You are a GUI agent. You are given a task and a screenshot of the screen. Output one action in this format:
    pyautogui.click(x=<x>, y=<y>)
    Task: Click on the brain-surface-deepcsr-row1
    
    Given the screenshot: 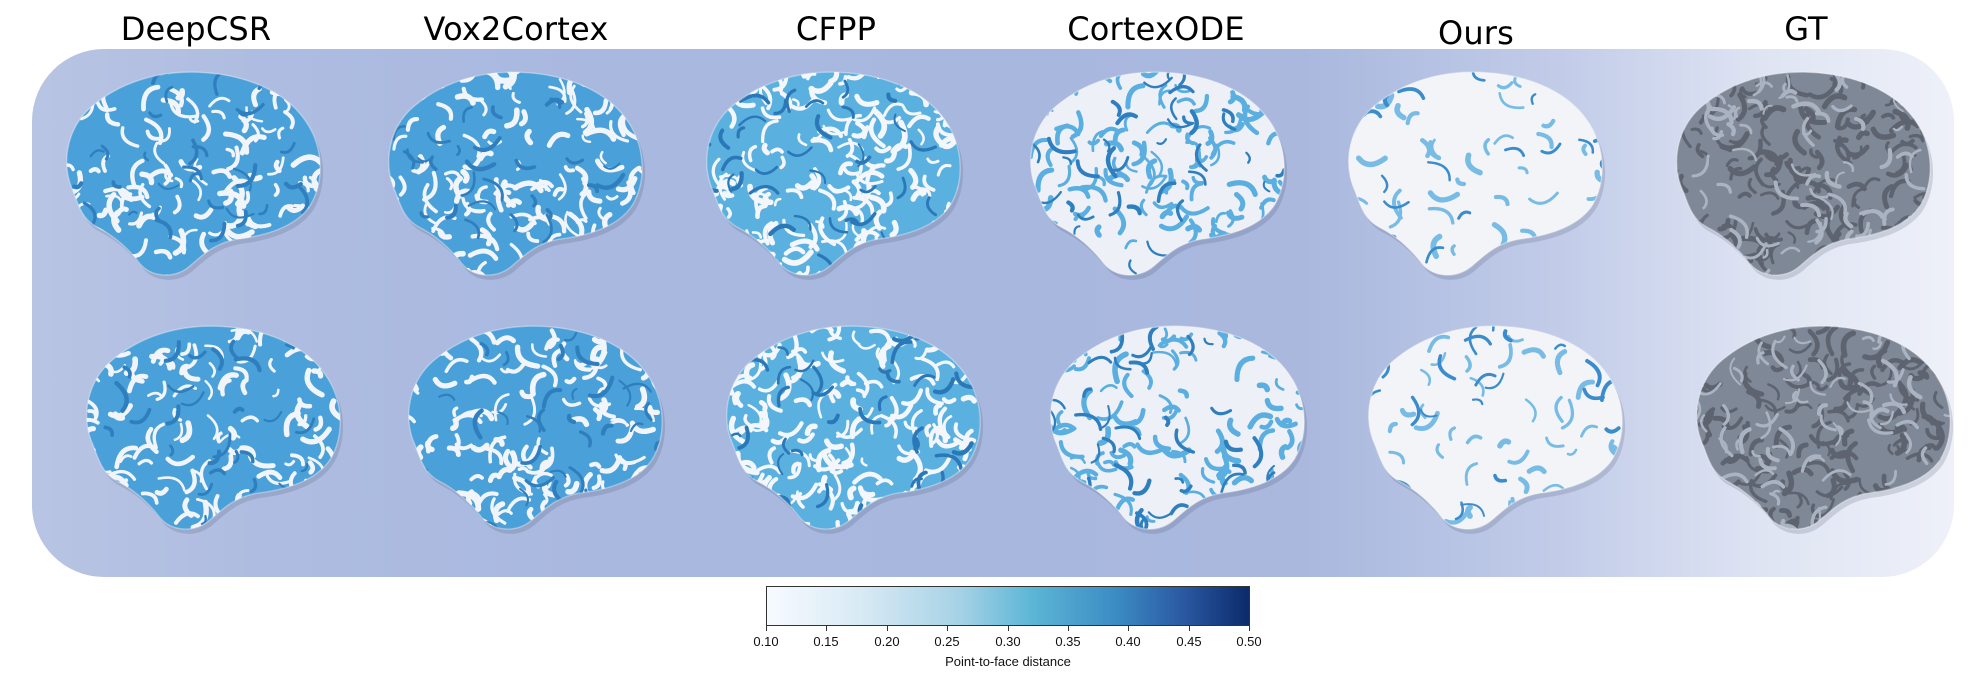 What is the action you would take?
    pyautogui.click(x=190, y=172)
    